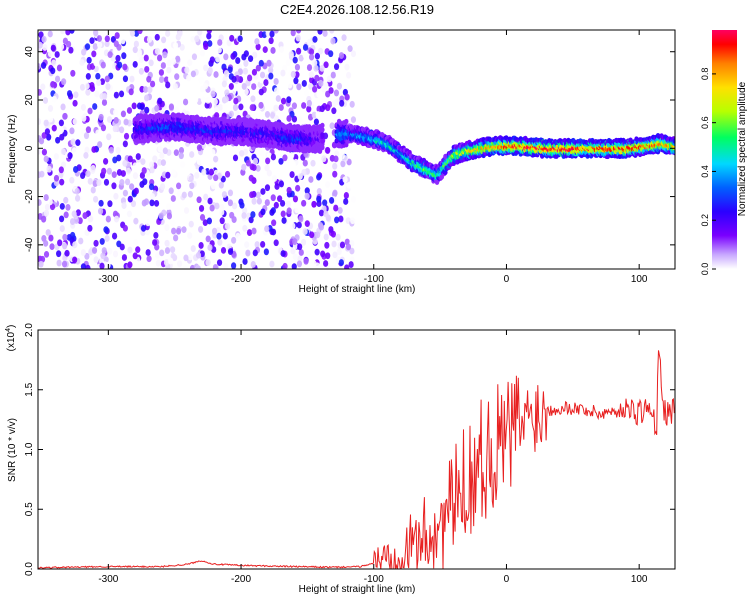 The image size is (750, 600). Describe the element at coordinates (705, 74) in the screenshot. I see `colorbar-tick-label: 0.8` at that location.